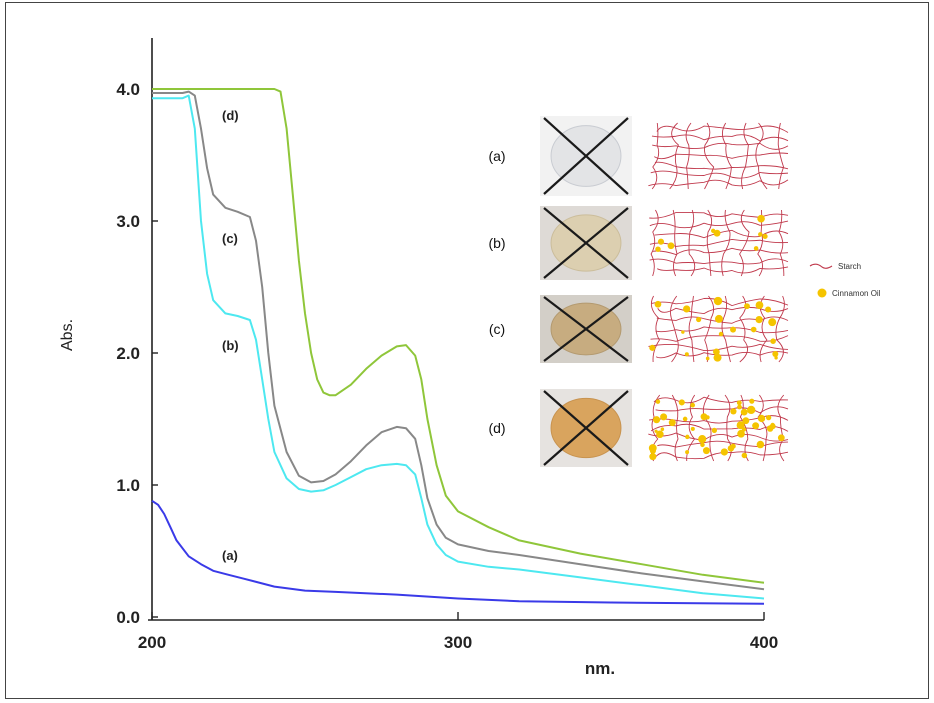 The height and width of the screenshot is (703, 934). I want to click on curve-label-d: (d), so click(230, 115).